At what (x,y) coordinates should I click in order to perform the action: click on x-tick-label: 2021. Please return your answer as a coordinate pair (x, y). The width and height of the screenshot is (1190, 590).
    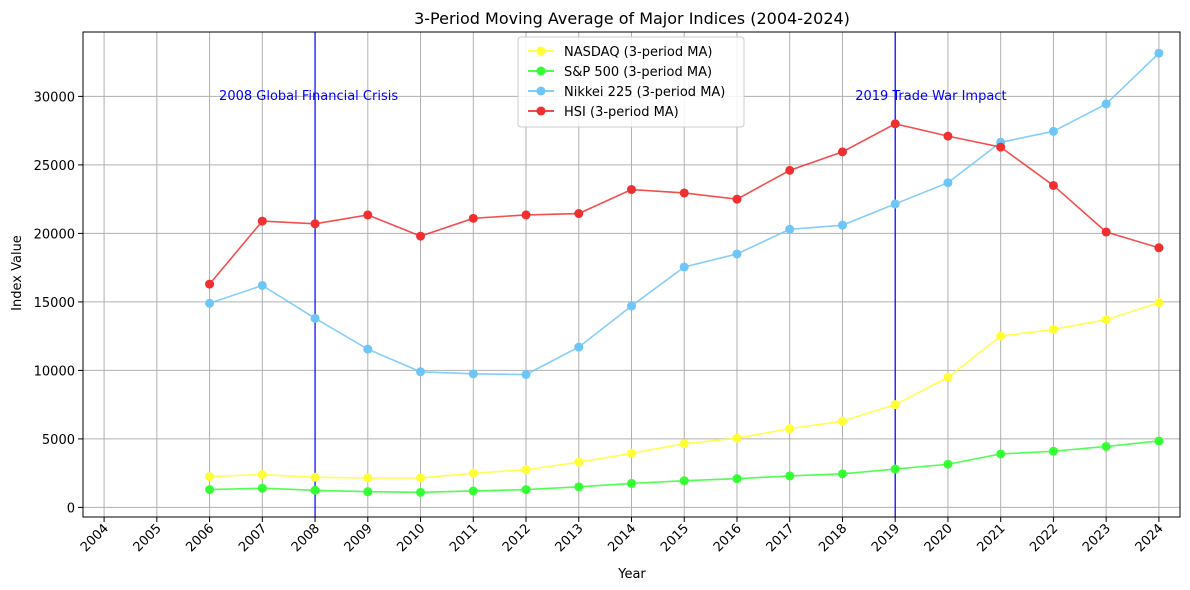
    Looking at the image, I should click on (992, 538).